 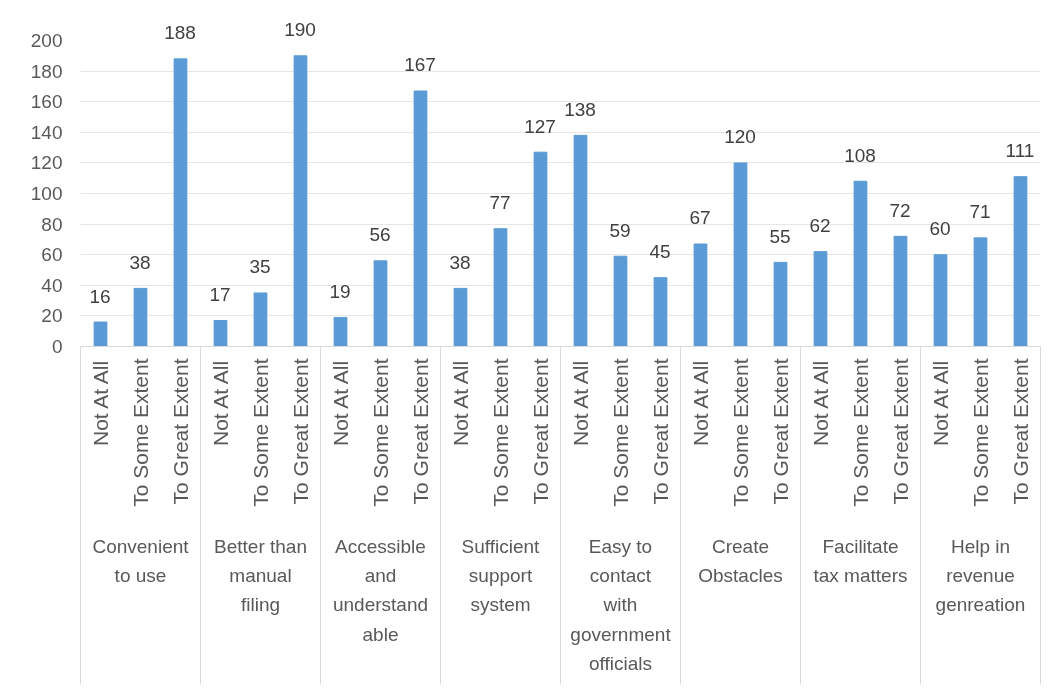 I want to click on data-label: 56, so click(x=380, y=235).